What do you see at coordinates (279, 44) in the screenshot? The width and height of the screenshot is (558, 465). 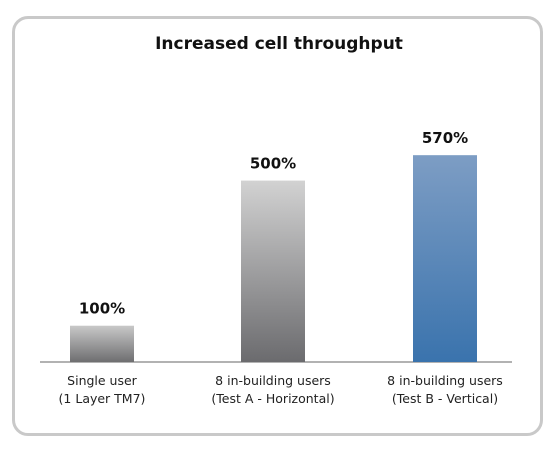 I see `chart-title: Increased cell throughput` at bounding box center [279, 44].